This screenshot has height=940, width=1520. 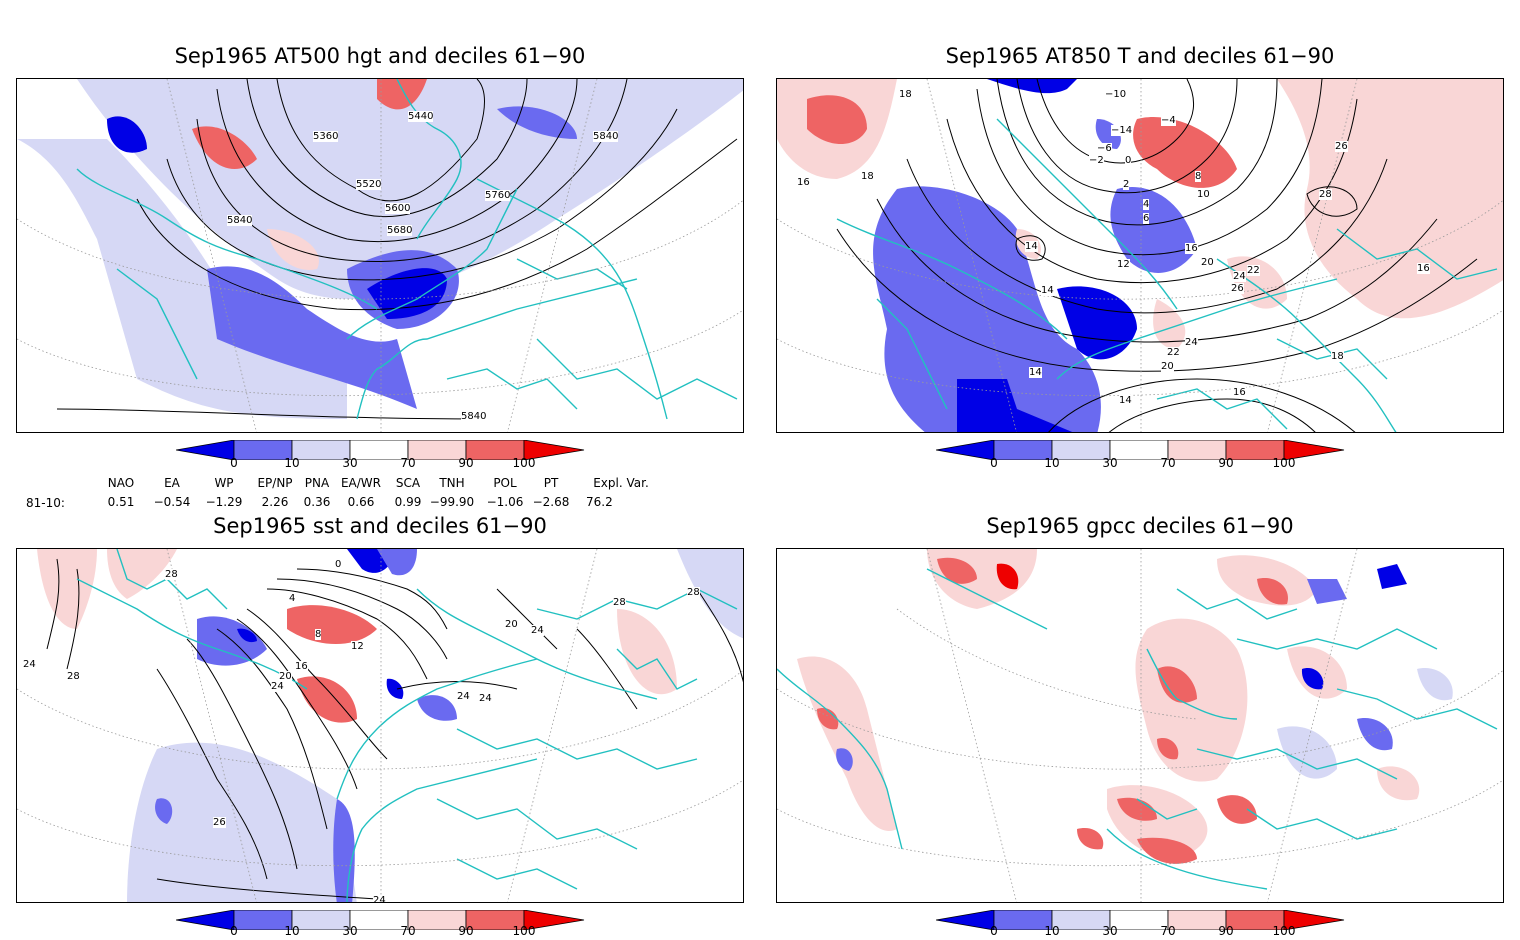 What do you see at coordinates (172, 483) in the screenshot?
I see `index-name: EA` at bounding box center [172, 483].